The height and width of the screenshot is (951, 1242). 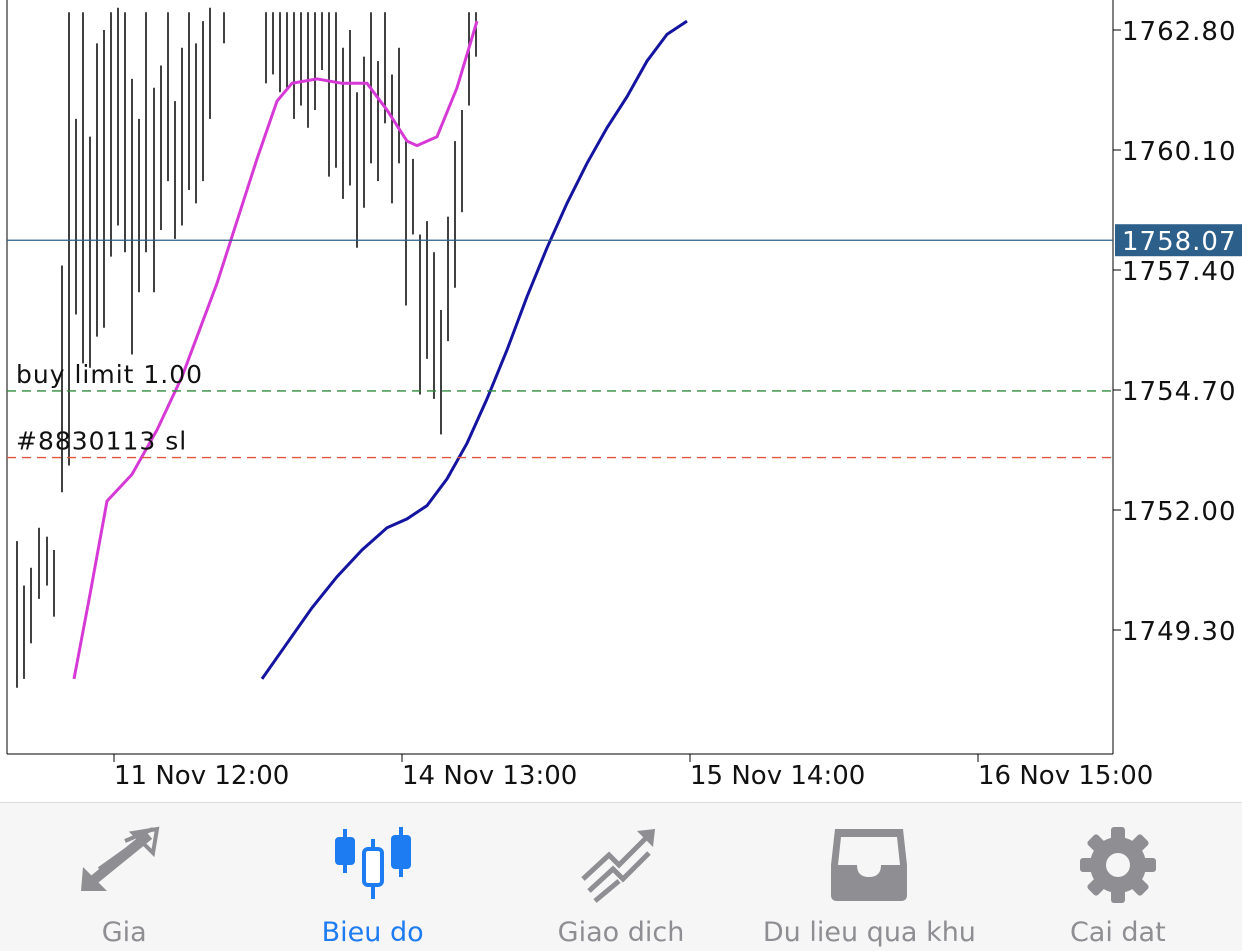 I want to click on tab-cai-dat: Cai dat, so click(x=1118, y=877).